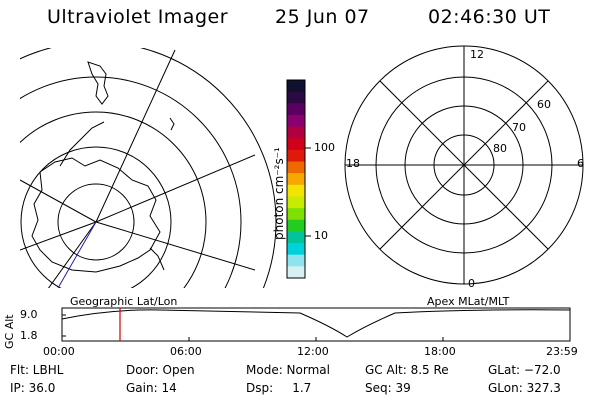  Describe the element at coordinates (321, 235) in the screenshot. I see `colorbar-label-10: 10` at that location.